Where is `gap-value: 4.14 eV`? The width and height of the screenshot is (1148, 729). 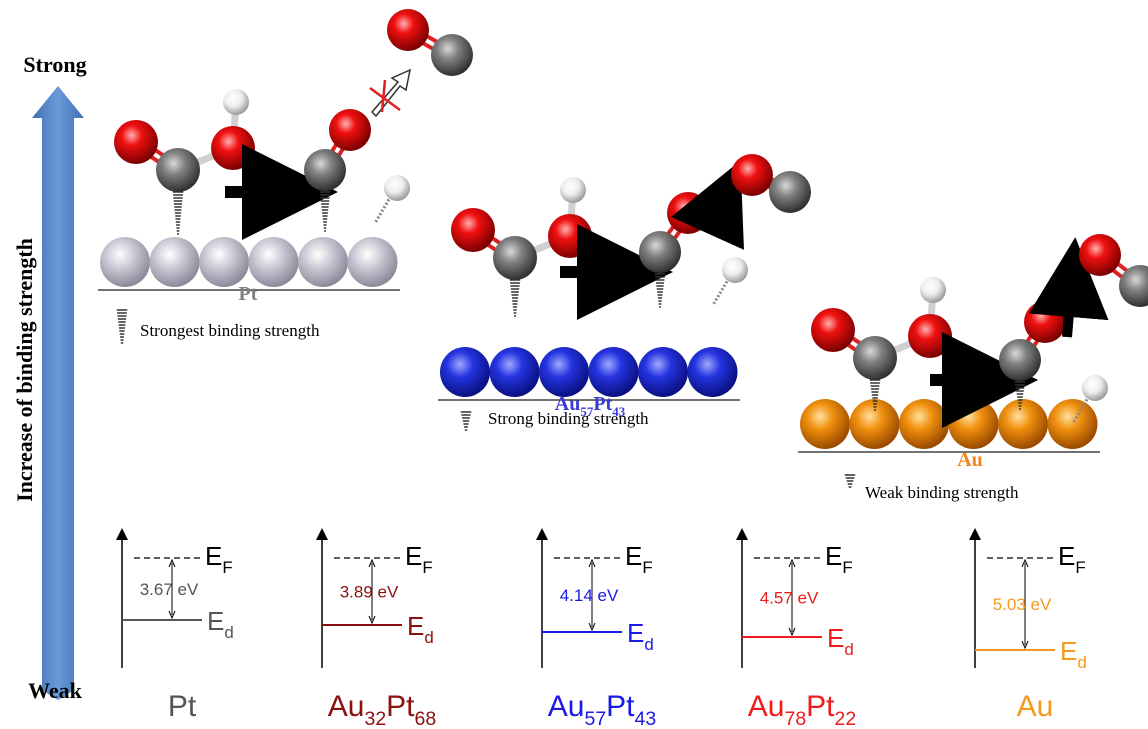 gap-value: 4.14 eV is located at coordinates (589, 595).